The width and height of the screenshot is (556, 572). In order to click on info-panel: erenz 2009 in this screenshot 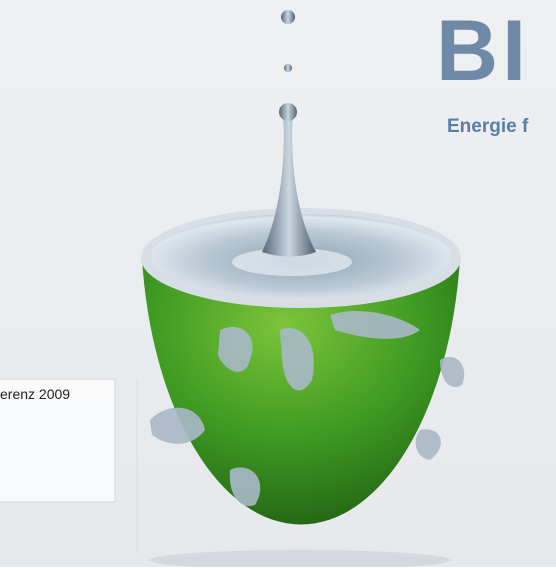, I will do `click(69, 465)`.